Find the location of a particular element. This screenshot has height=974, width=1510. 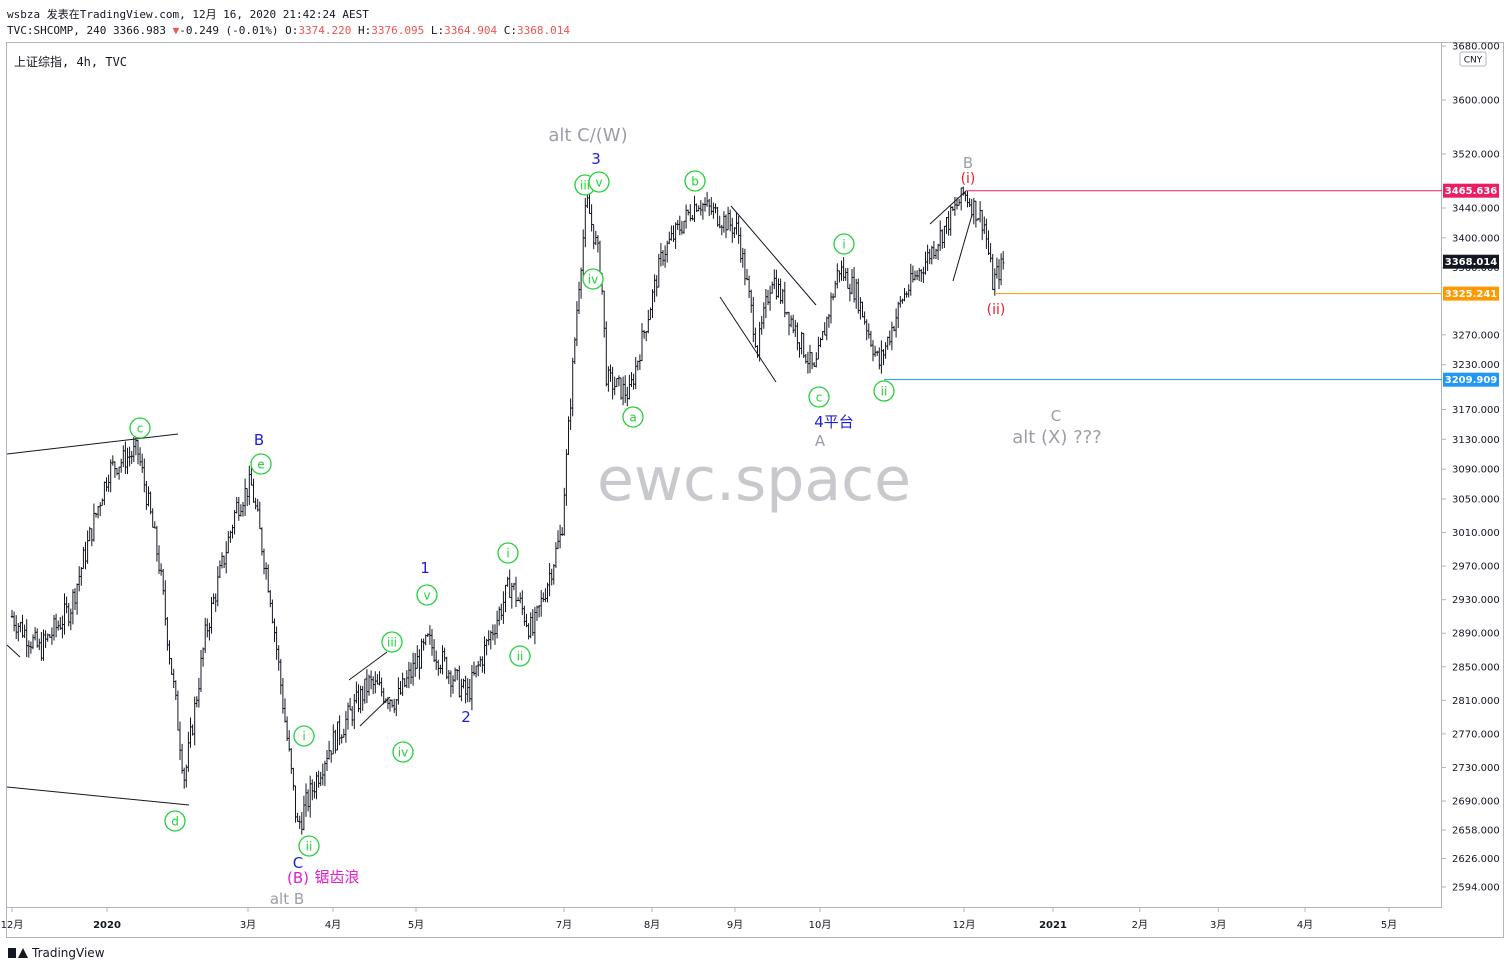

currency-badge is located at coordinates (1473, 59).